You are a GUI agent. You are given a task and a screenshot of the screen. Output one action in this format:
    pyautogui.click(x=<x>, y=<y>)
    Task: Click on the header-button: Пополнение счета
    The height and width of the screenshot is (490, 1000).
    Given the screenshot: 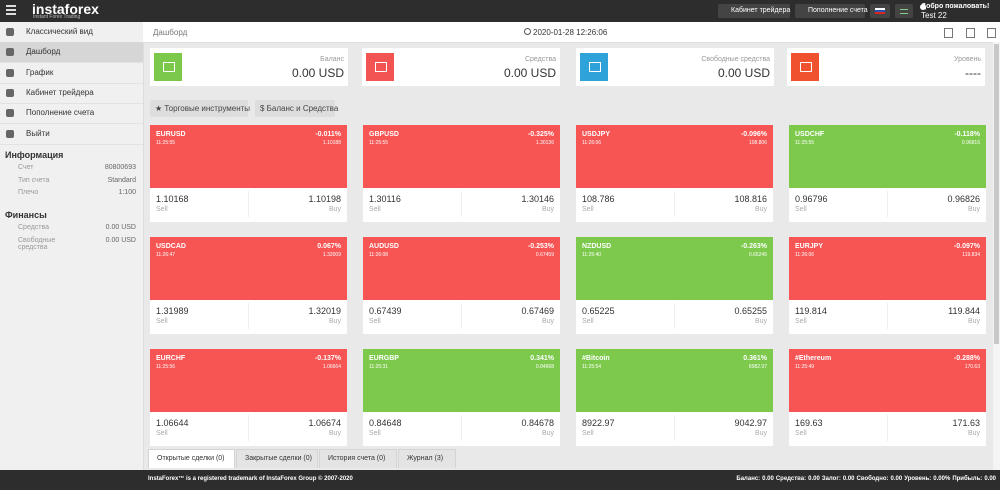 What is the action you would take?
    pyautogui.click(x=831, y=11)
    